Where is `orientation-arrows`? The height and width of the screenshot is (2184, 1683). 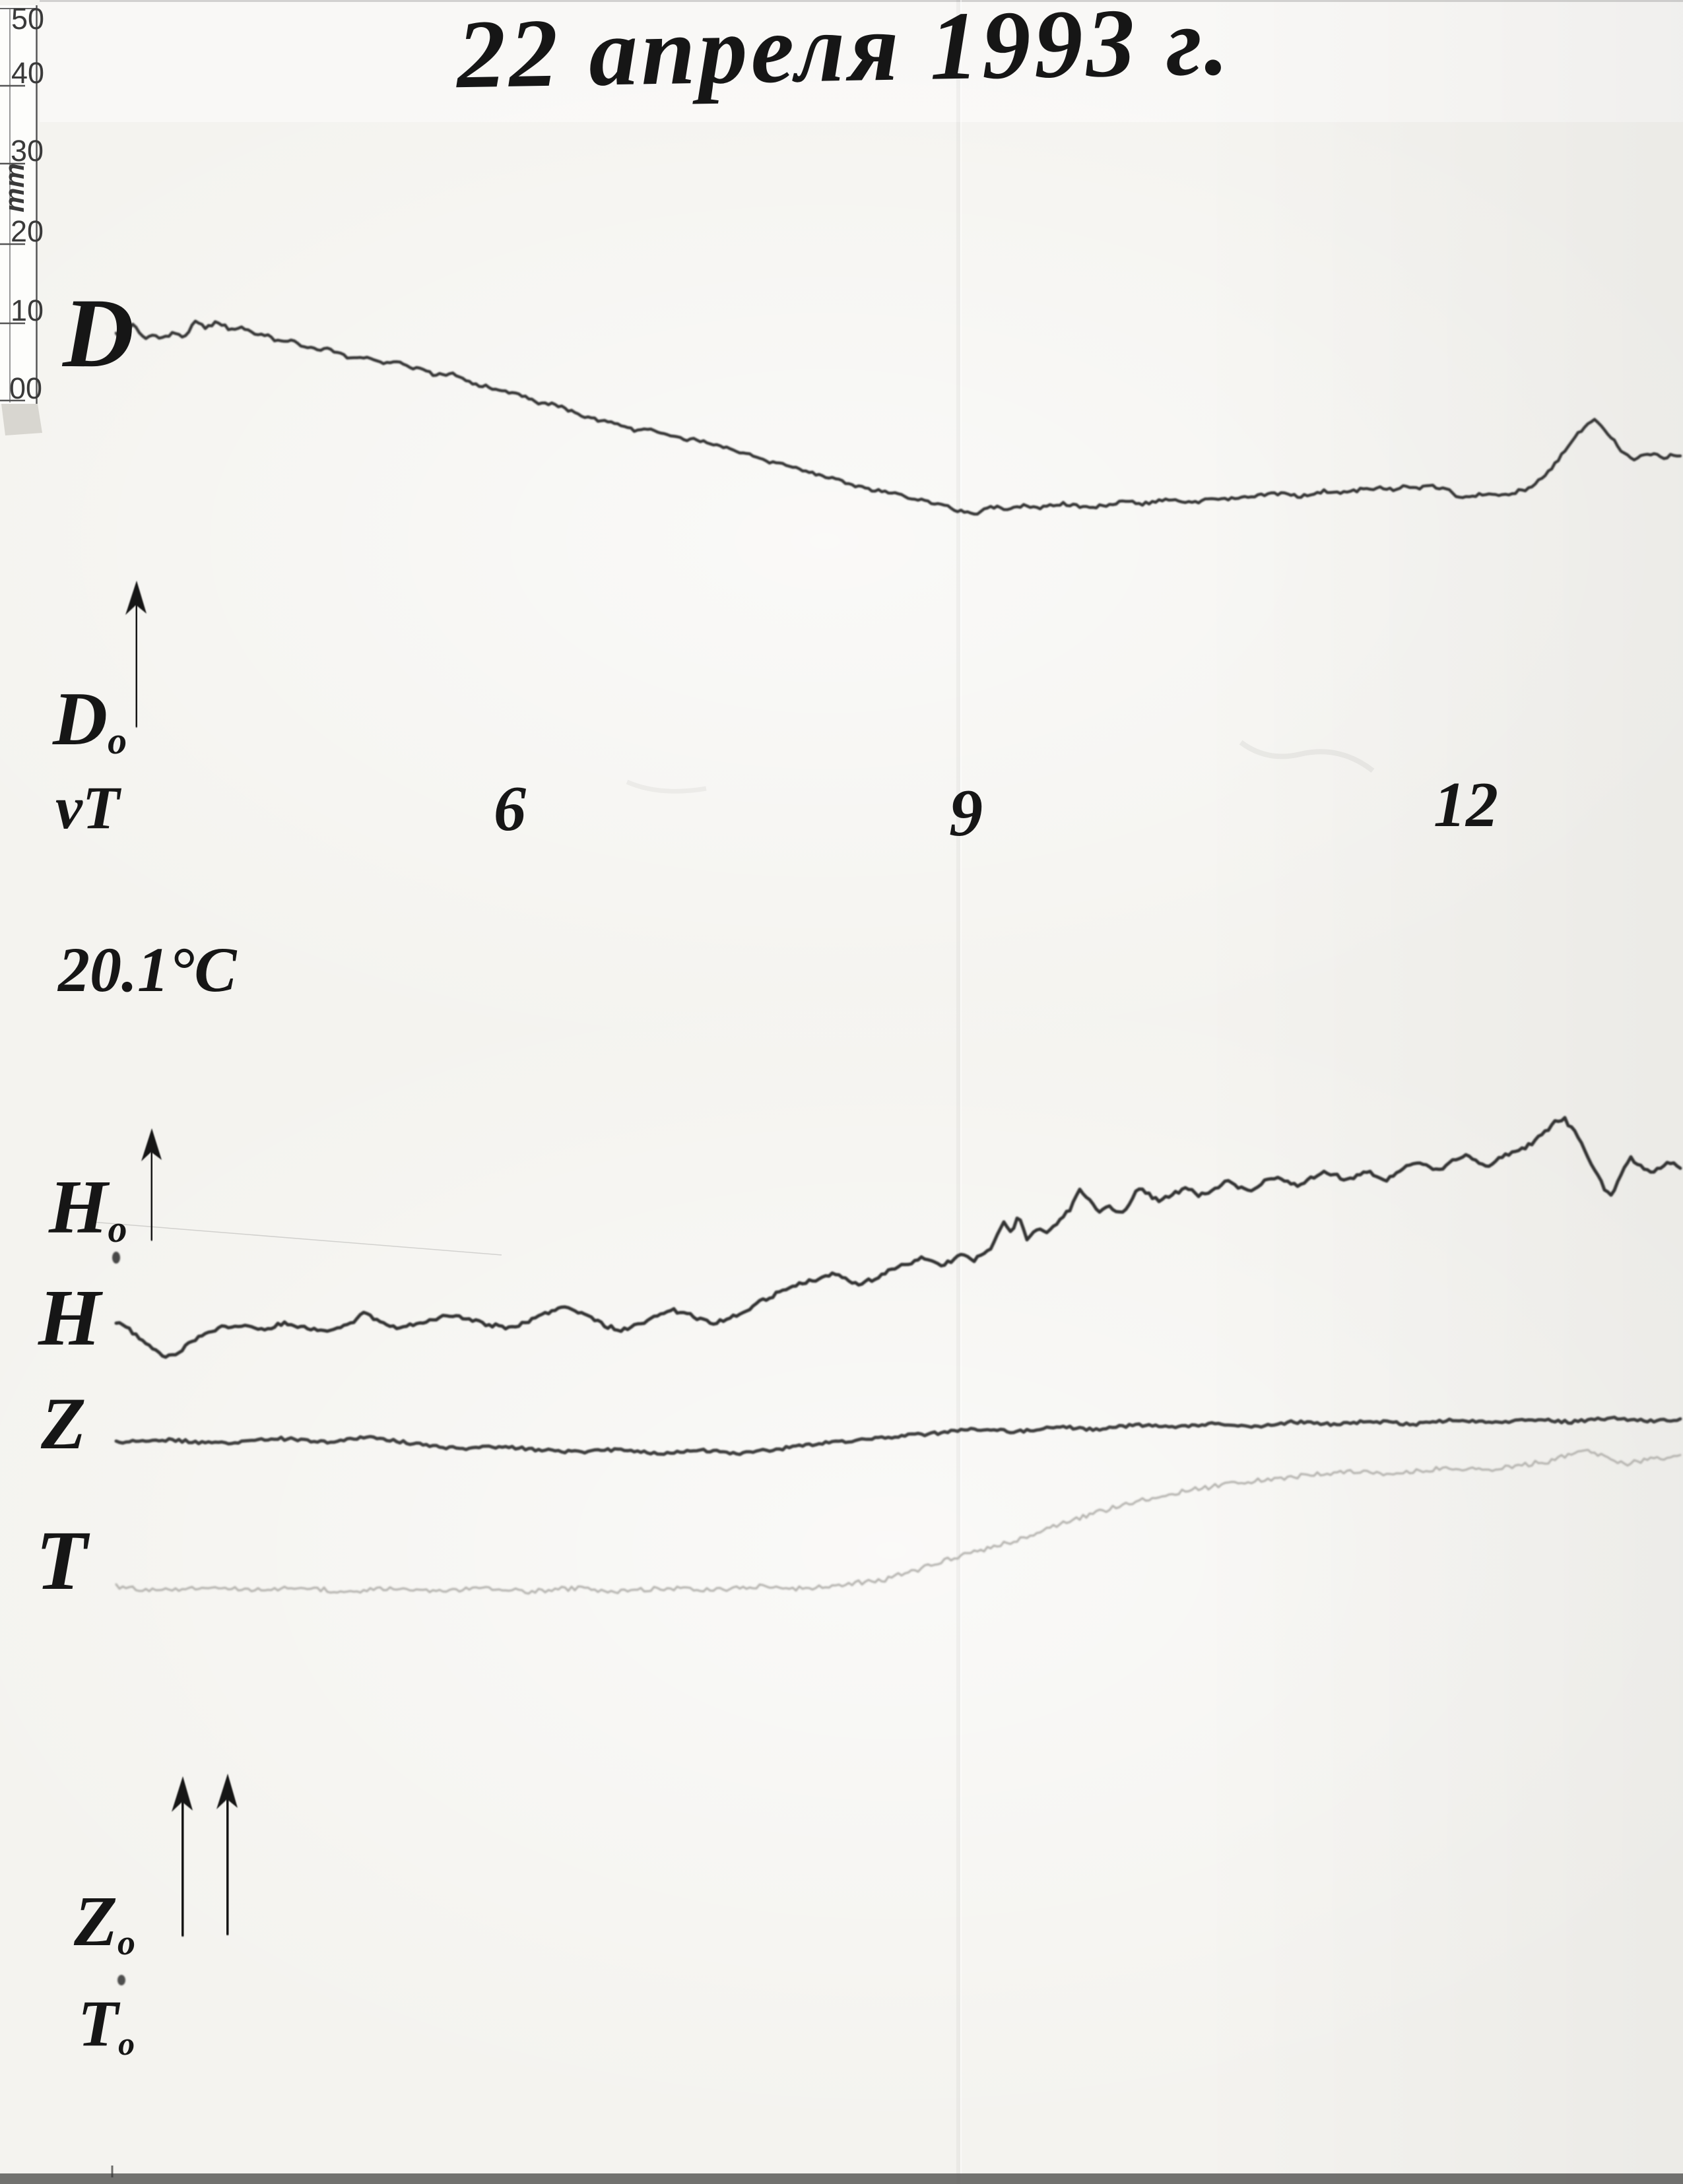 orientation-arrows is located at coordinates (181, 1259).